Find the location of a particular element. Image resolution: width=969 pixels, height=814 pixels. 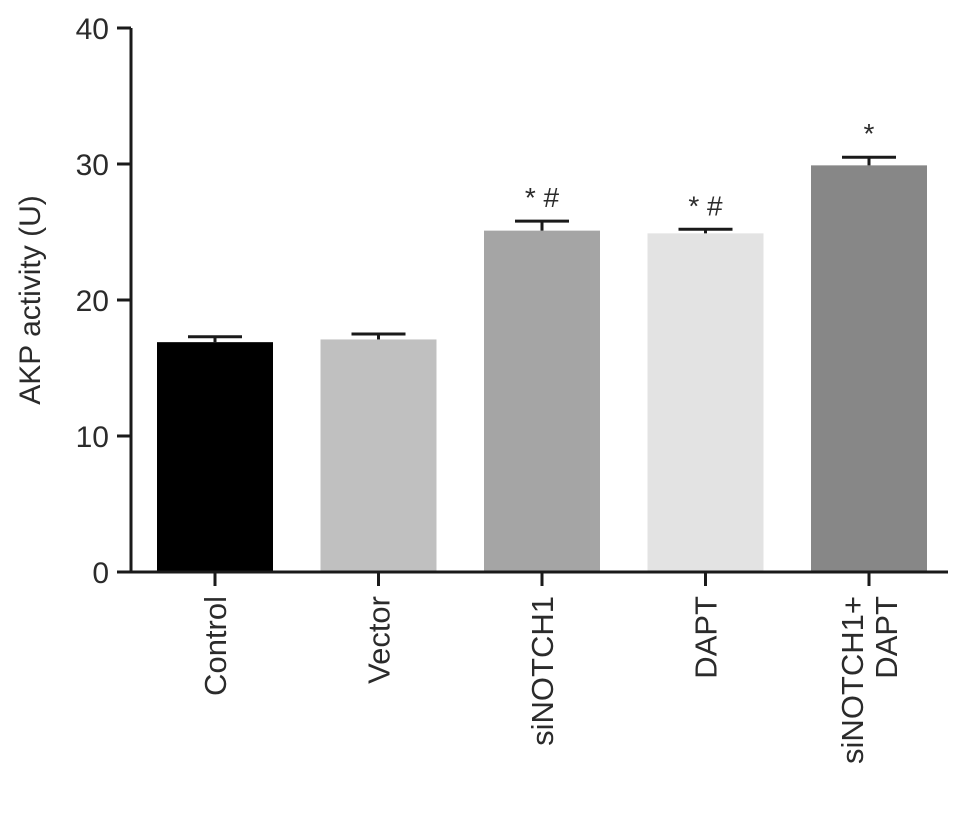

x-category-label-3: DAPT is located at coordinates (706, 637).